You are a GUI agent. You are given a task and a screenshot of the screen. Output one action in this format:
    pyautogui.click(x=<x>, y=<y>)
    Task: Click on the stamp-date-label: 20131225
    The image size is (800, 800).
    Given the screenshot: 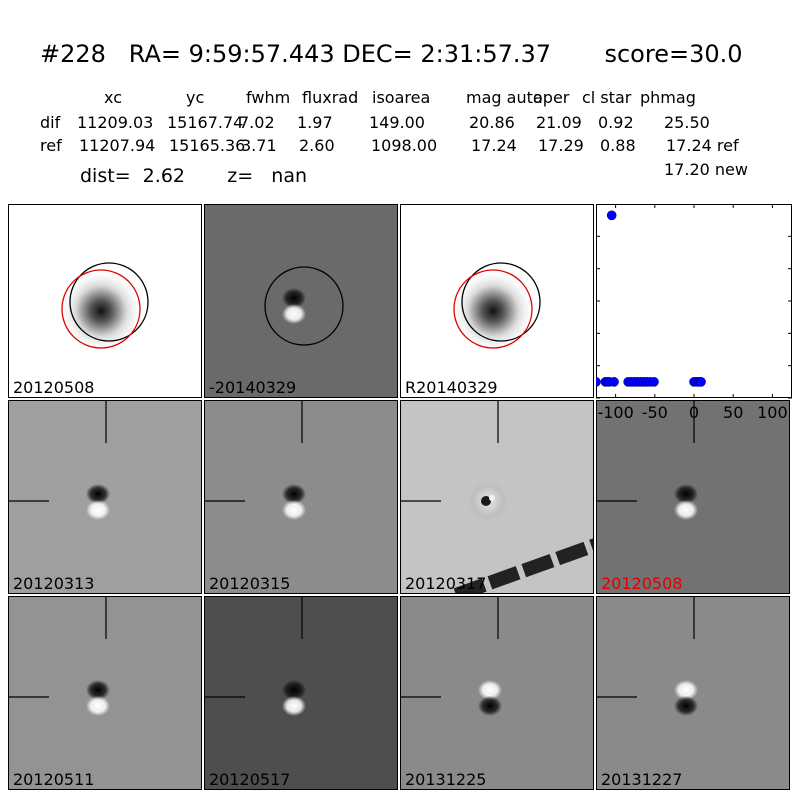 What is the action you would take?
    pyautogui.click(x=446, y=779)
    